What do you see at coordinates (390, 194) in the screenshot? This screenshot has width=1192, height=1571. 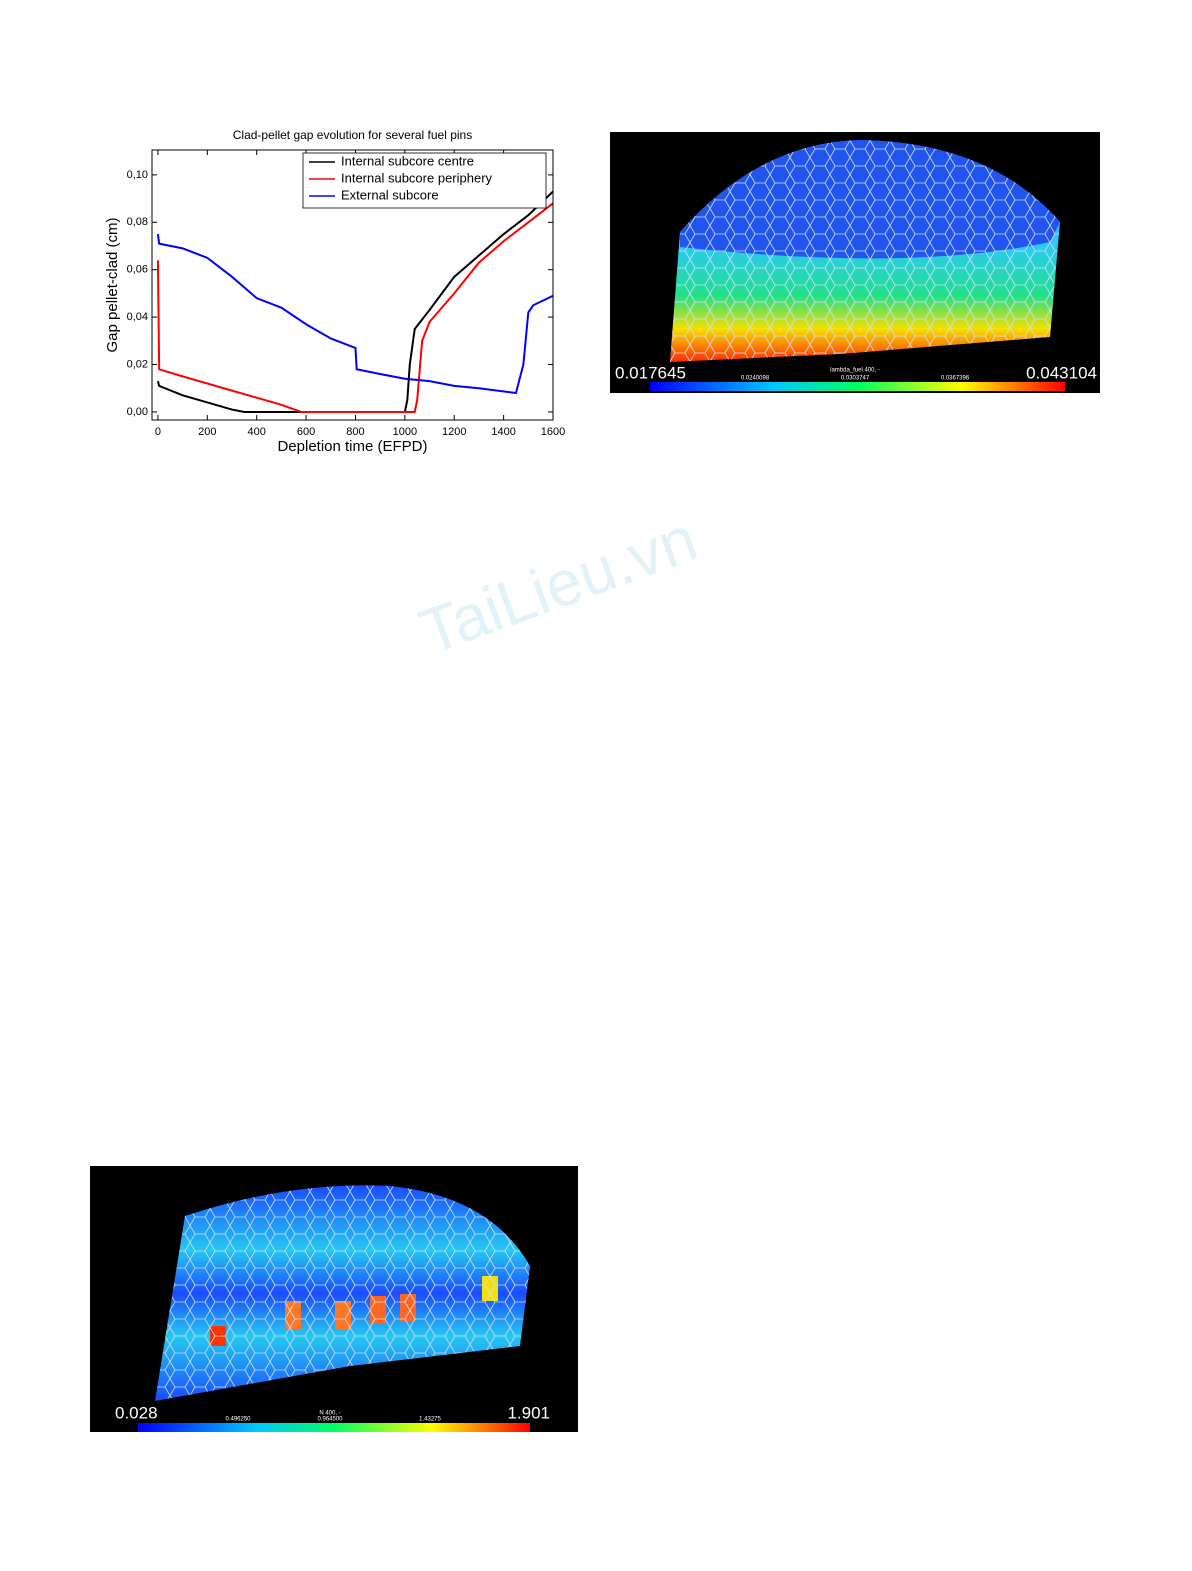 I see `legend-label: External subcore` at bounding box center [390, 194].